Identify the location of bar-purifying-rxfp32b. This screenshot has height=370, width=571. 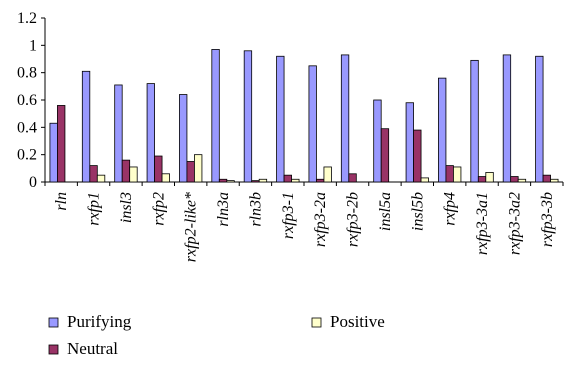
(345, 118).